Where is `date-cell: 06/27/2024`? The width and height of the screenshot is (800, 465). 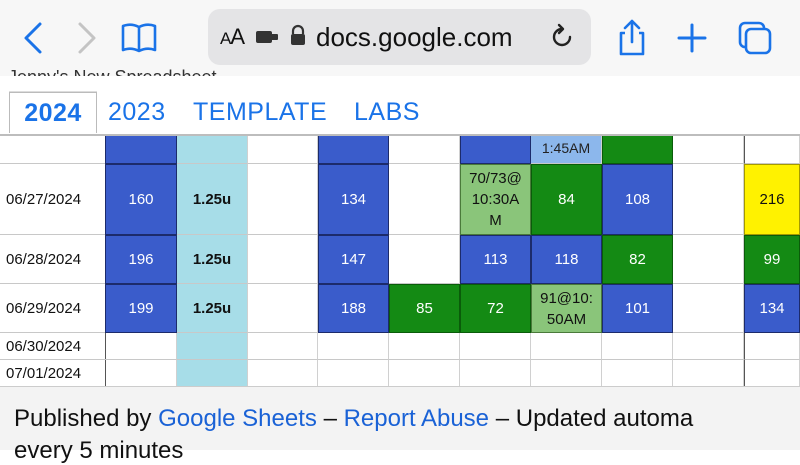 date-cell: 06/27/2024 is located at coordinates (53, 199).